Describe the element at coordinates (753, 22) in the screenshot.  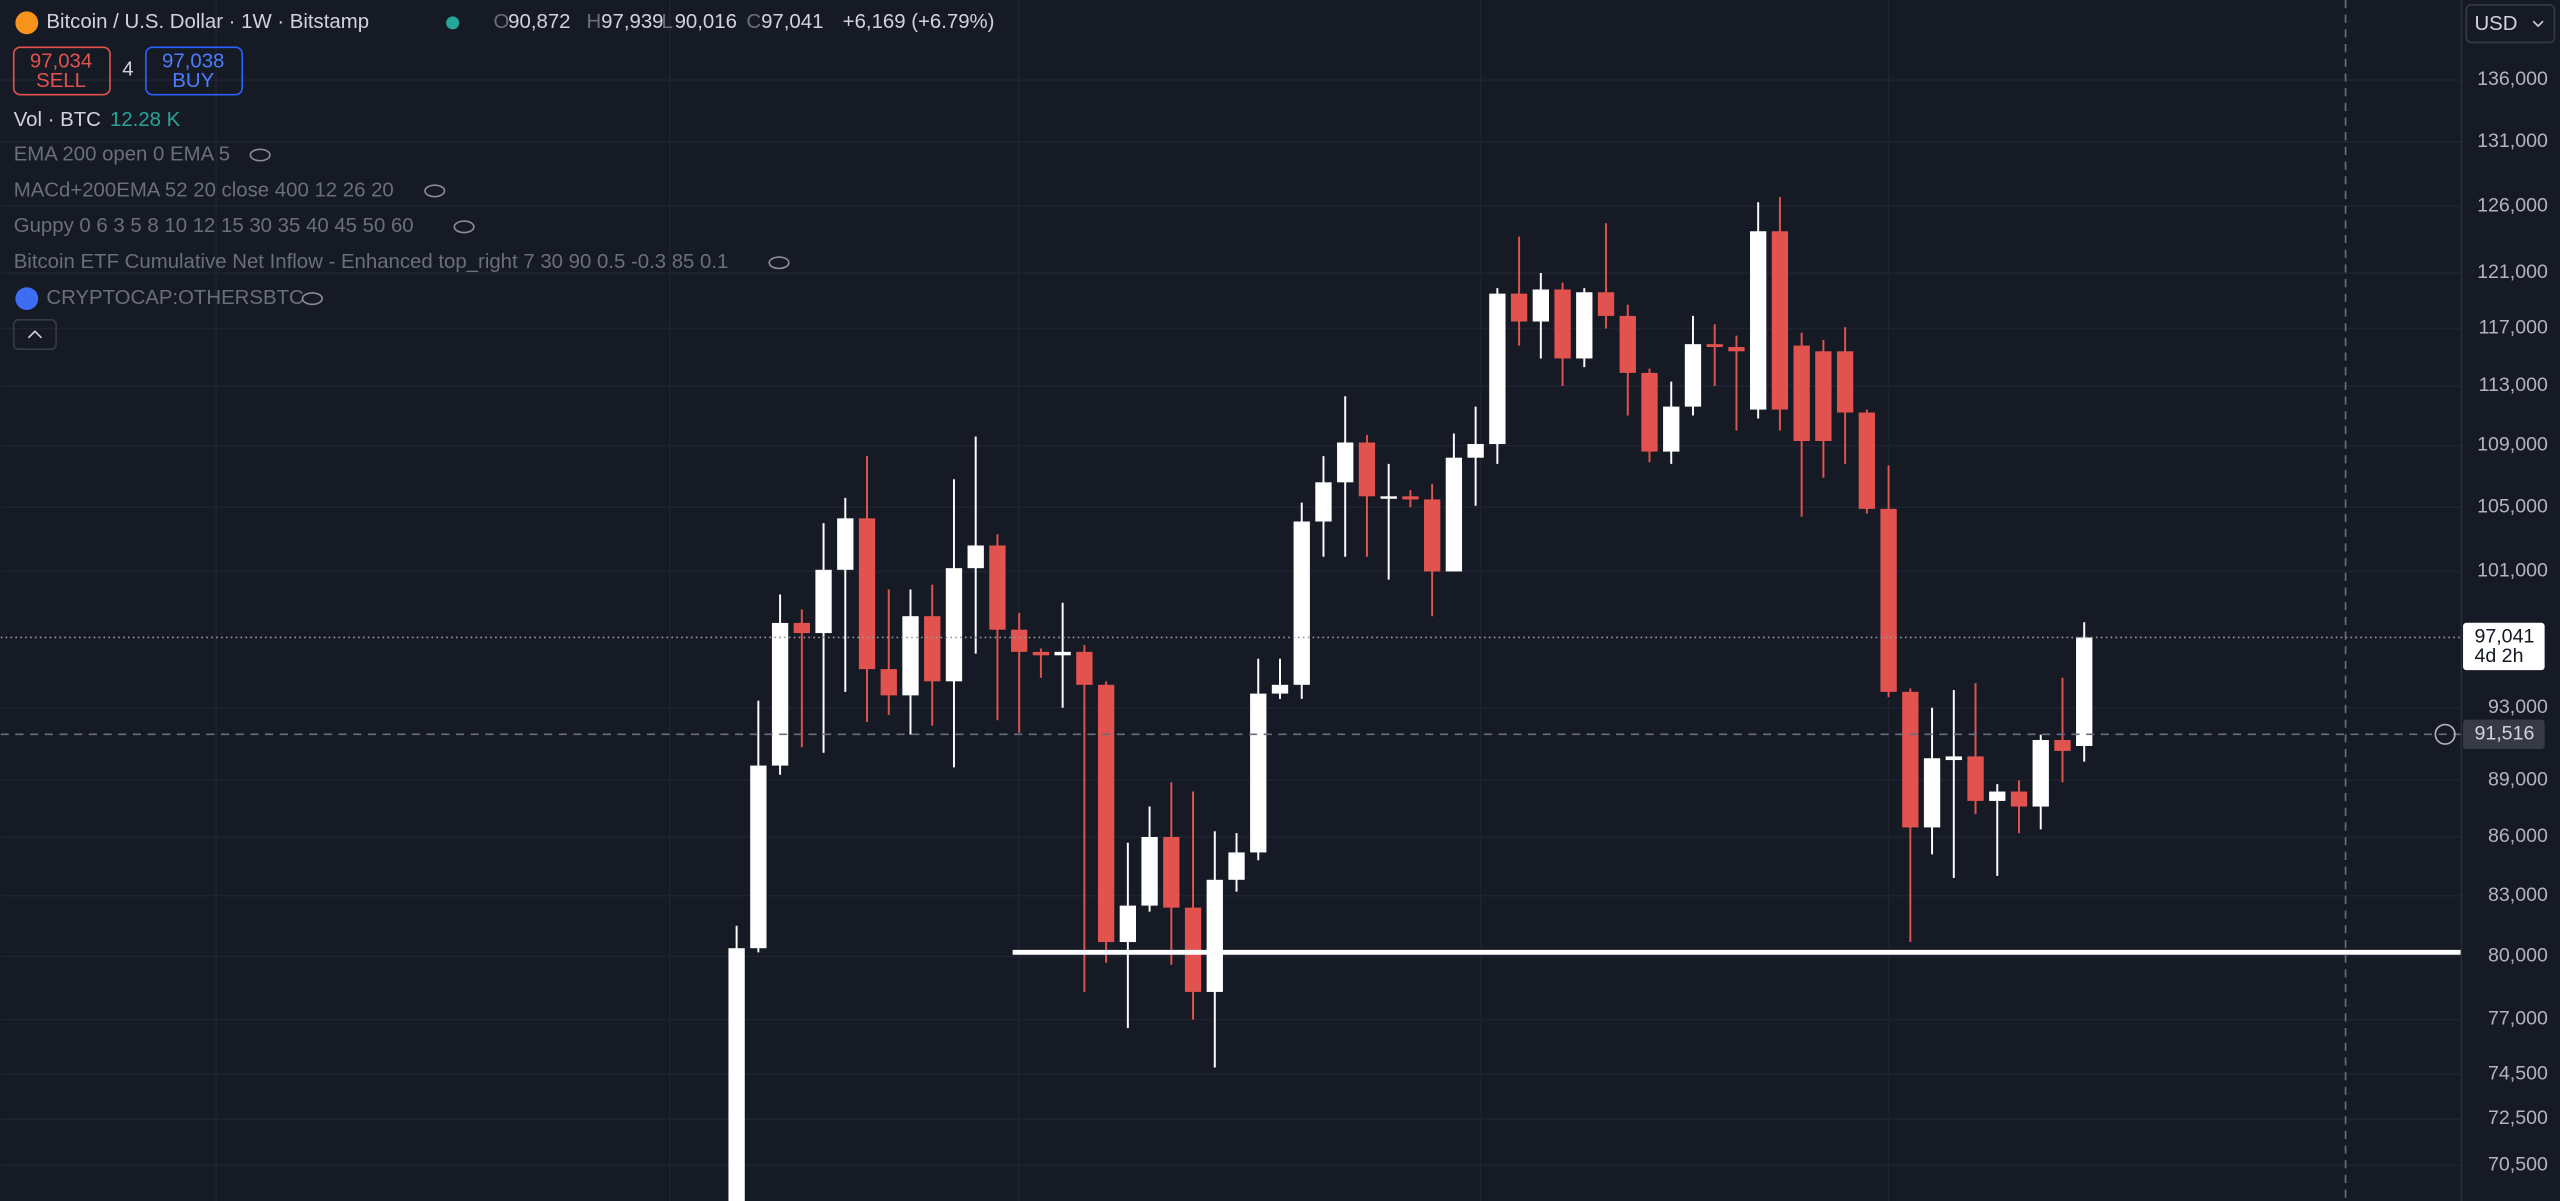
I see `c-label: C` at that location.